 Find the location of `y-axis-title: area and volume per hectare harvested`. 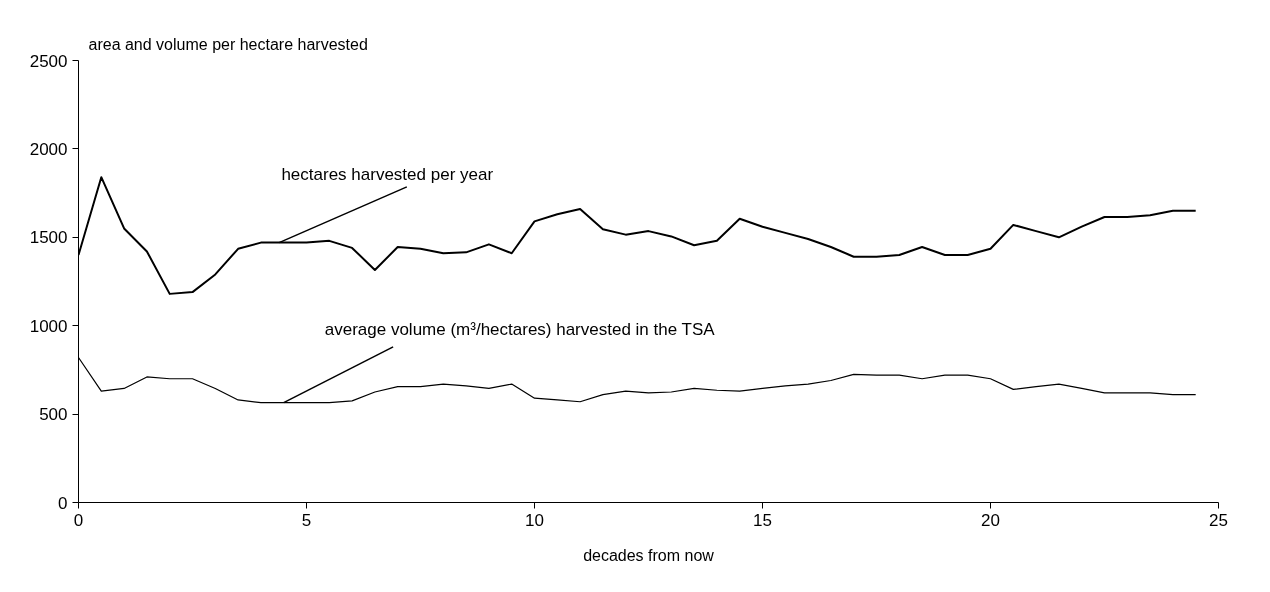

y-axis-title: area and volume per hectare harvested is located at coordinates (228, 44).